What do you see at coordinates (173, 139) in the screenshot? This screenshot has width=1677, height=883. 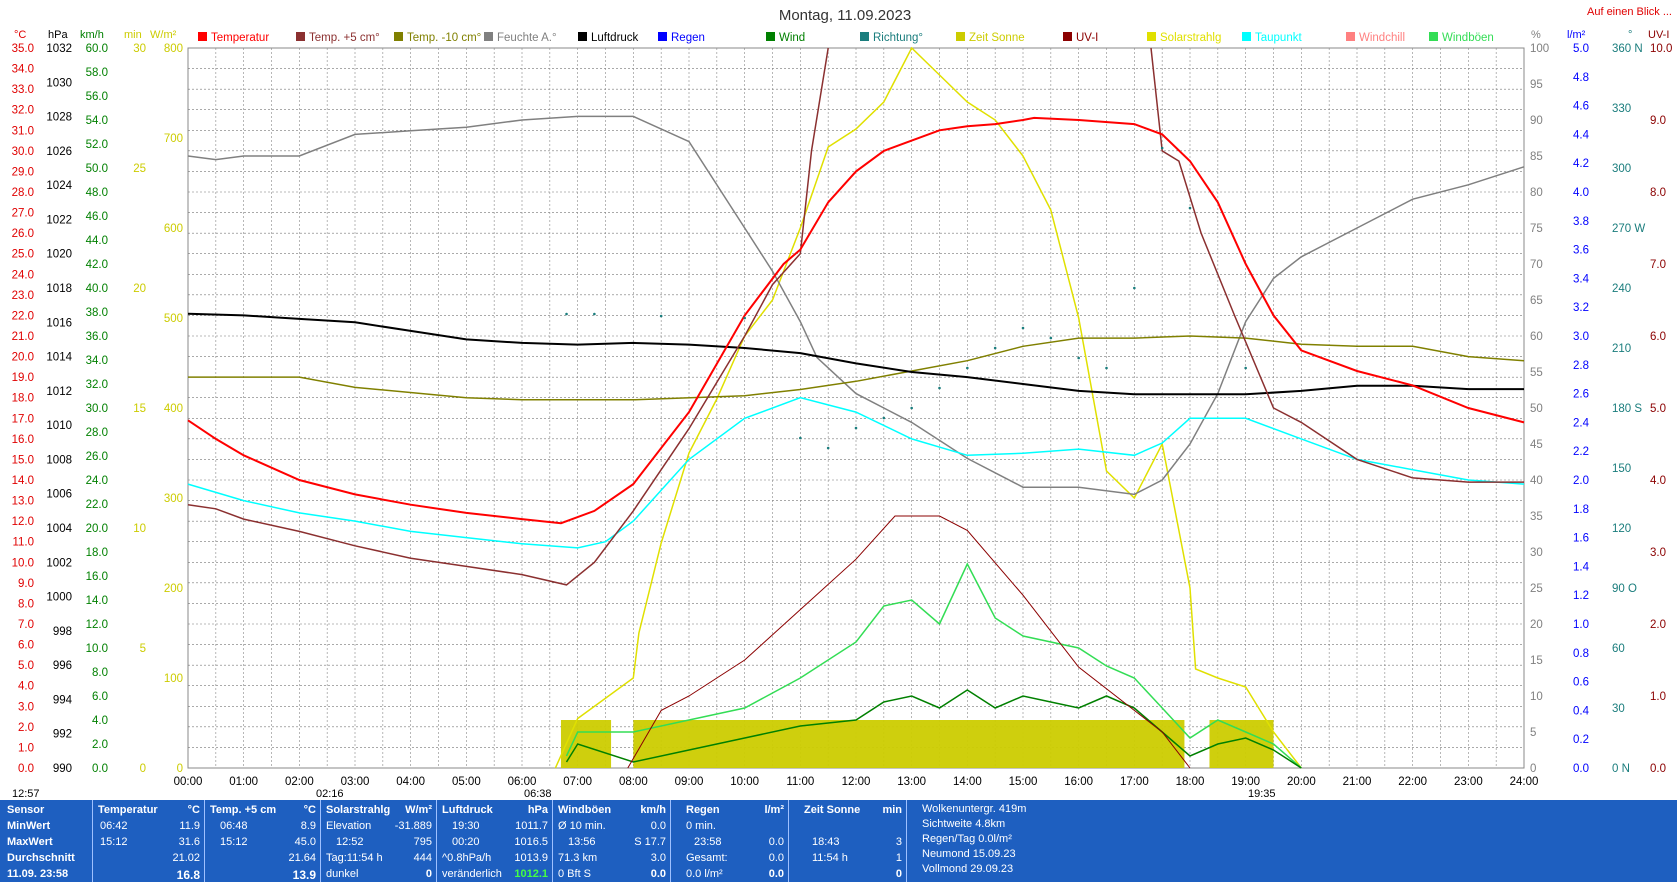 I see `axis-wm2-tick: 700` at bounding box center [173, 139].